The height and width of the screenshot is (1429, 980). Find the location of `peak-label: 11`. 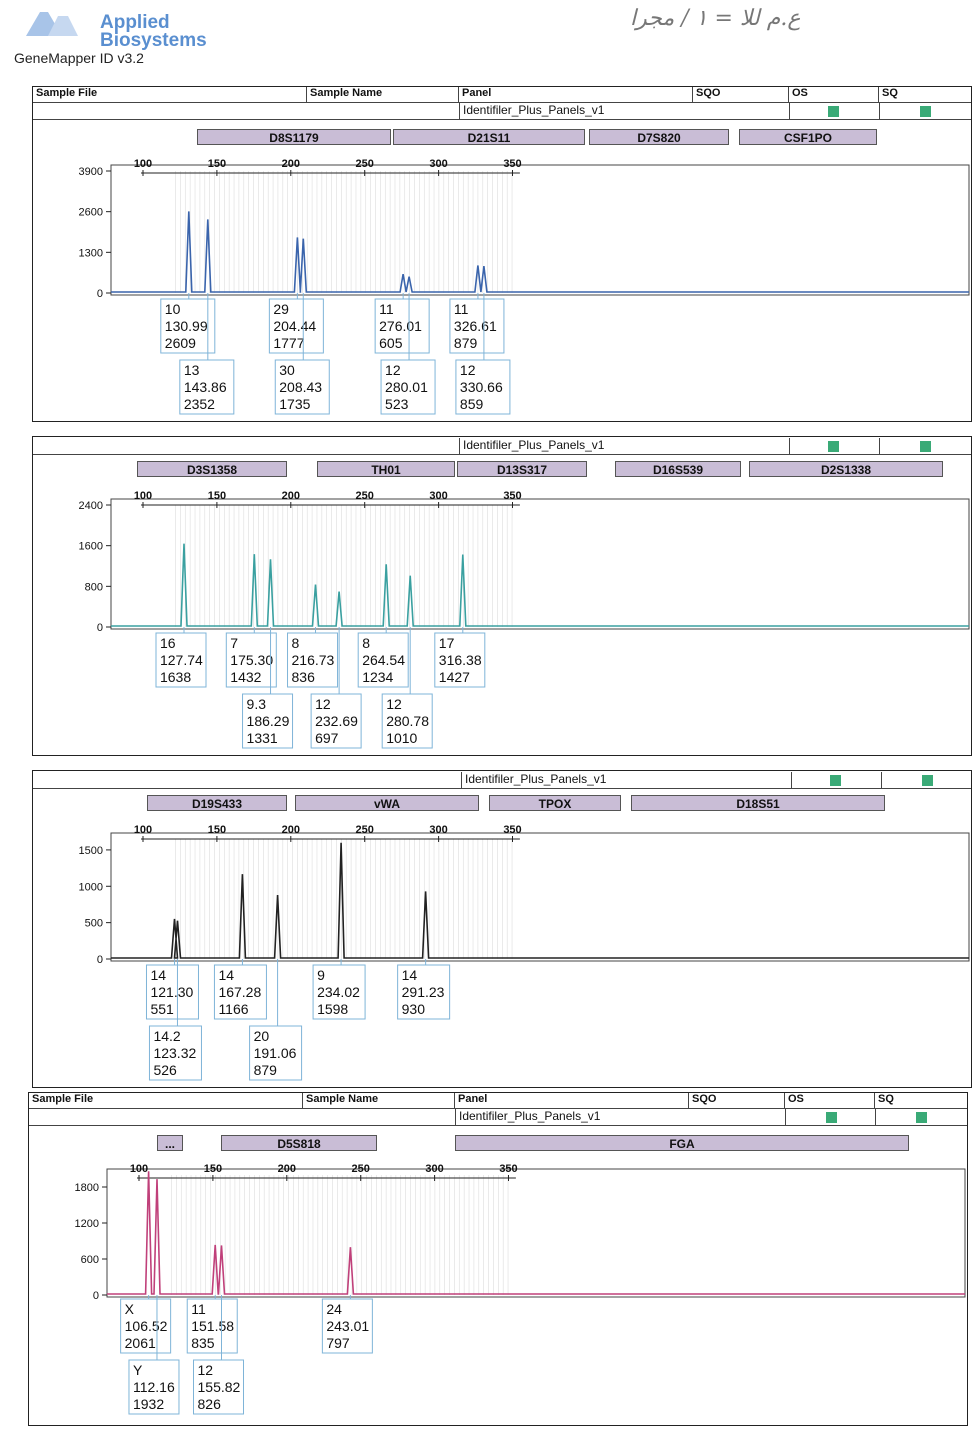

peak-label: 11 is located at coordinates (461, 309).